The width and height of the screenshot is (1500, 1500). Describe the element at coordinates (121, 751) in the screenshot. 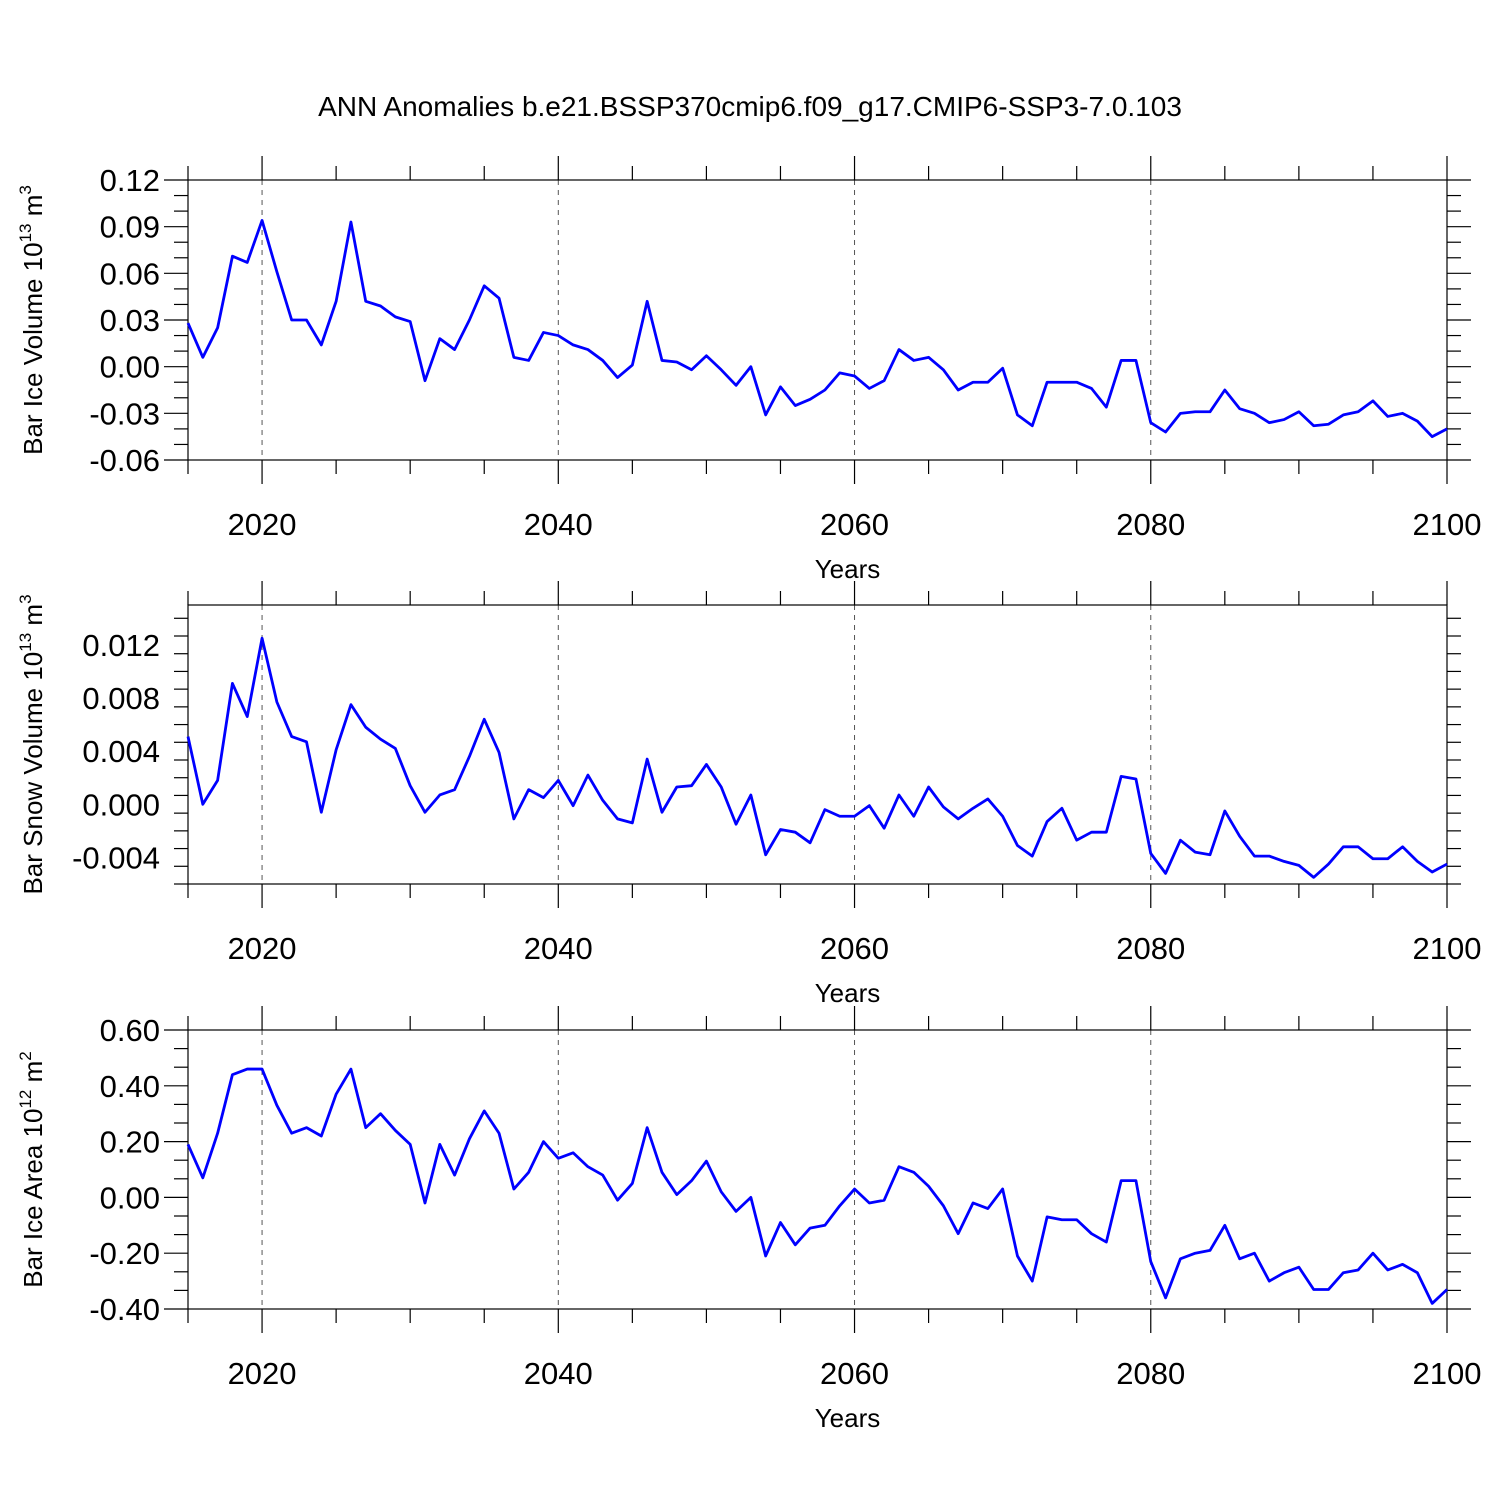

I see `y-tick-label: 0.004` at that location.